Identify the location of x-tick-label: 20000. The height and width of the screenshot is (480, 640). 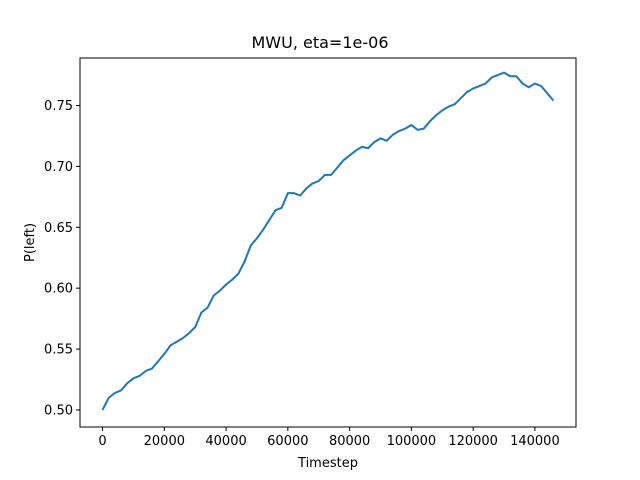
(164, 441).